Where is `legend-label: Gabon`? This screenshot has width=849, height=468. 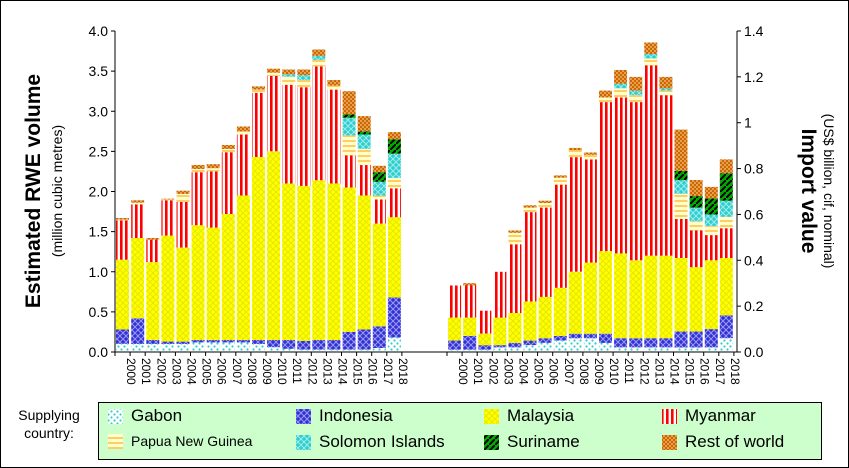
legend-label: Gabon is located at coordinates (157, 415).